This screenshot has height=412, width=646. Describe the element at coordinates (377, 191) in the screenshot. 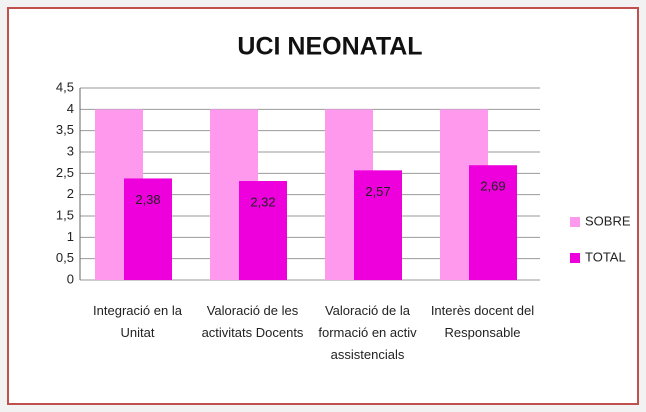

I see `data-label: 2,57` at that location.